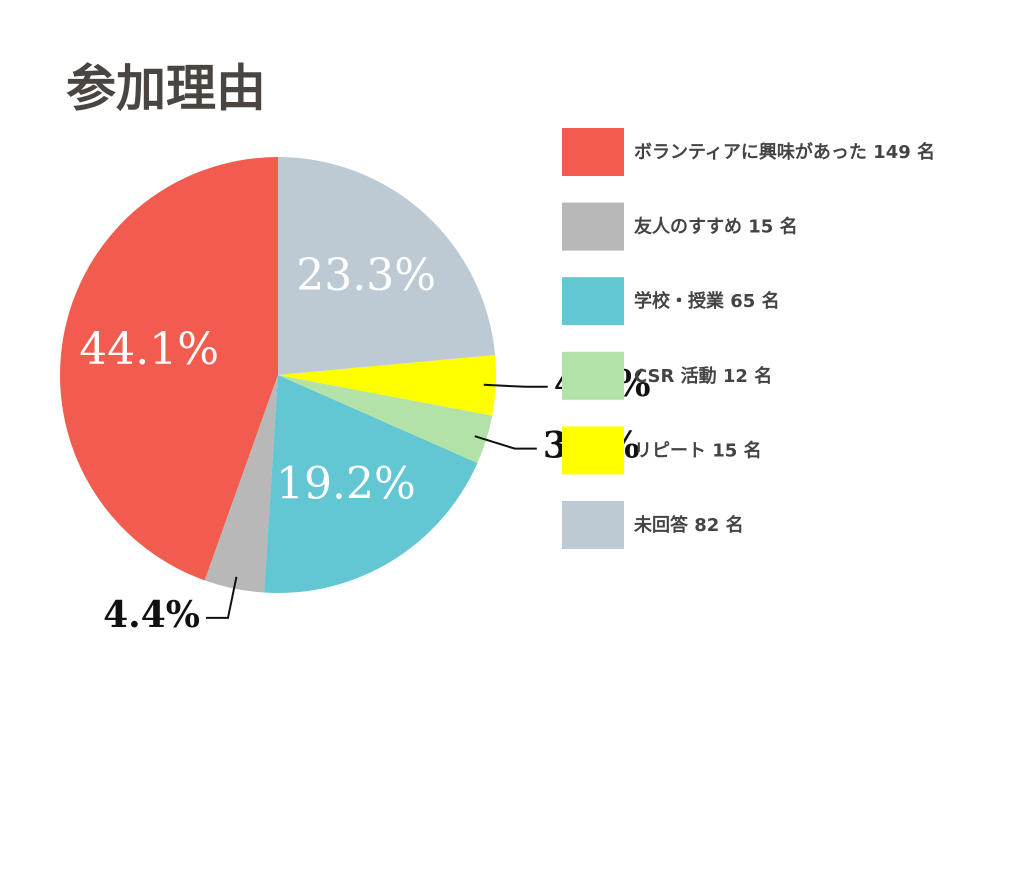  What do you see at coordinates (698, 450) in the screenshot?
I see `legend-label: リピート 15 名` at bounding box center [698, 450].